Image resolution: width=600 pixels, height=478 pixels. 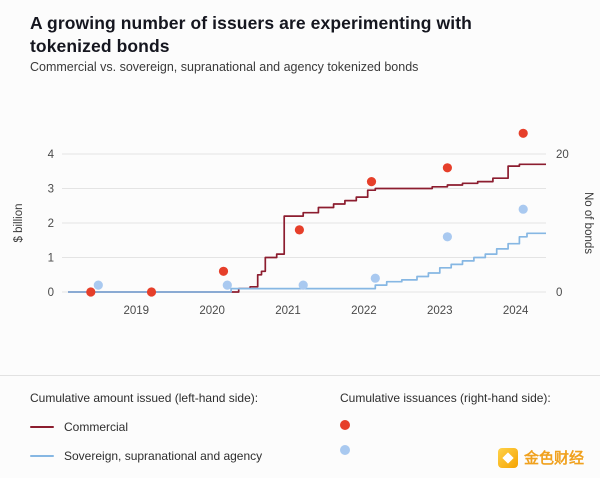 I want to click on commercial-dot-swatch, so click(x=345, y=425).